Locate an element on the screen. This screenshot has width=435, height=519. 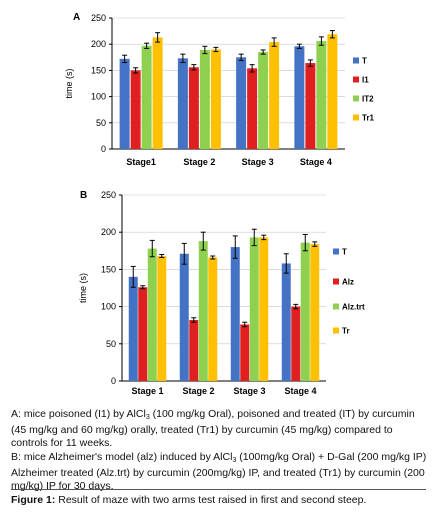
figure-caption-label: Figure 1: is located at coordinates (33, 500).